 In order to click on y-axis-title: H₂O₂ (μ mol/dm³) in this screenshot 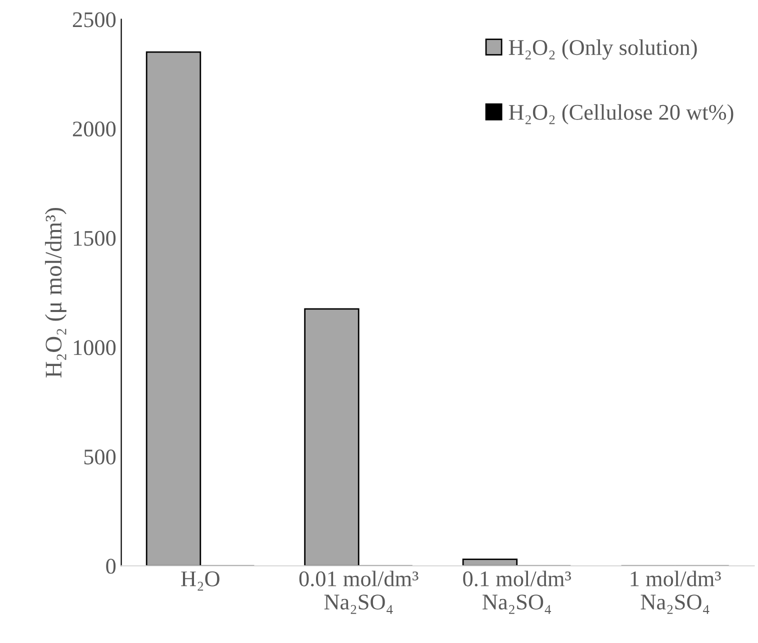, I will do `click(55, 293)`.